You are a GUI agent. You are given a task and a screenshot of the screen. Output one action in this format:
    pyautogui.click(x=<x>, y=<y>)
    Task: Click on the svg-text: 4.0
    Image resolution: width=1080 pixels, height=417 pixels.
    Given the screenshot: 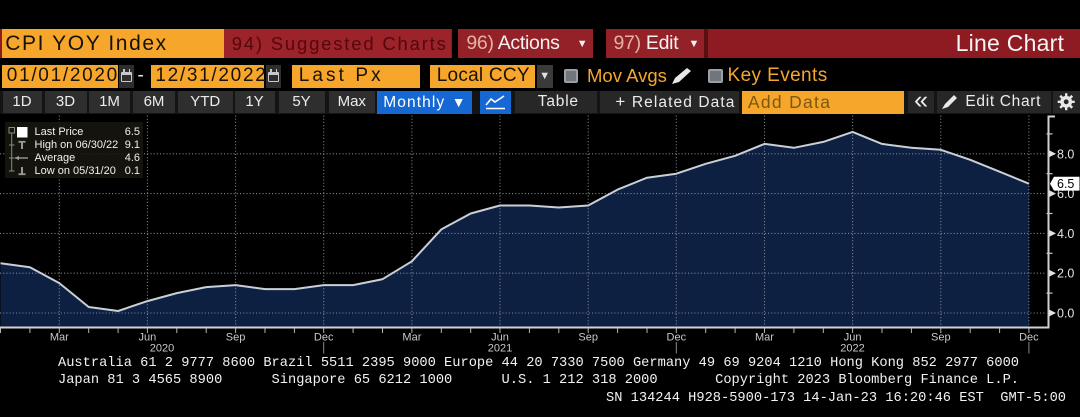 What is the action you would take?
    pyautogui.click(x=1065, y=234)
    